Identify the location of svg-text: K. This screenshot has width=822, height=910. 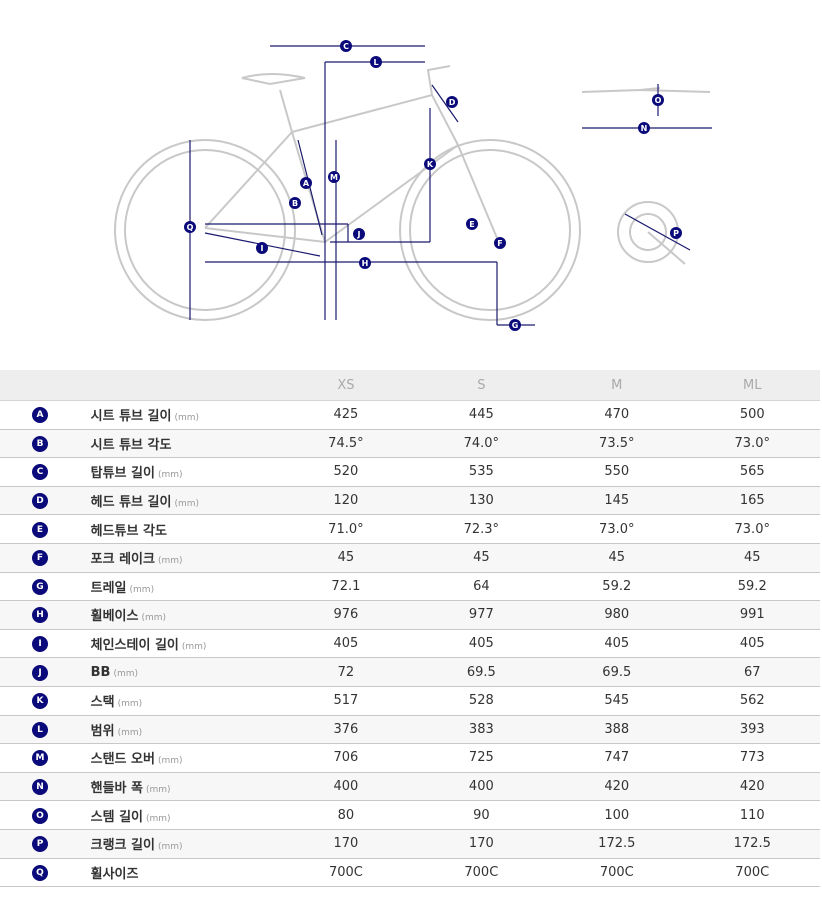
(430, 164).